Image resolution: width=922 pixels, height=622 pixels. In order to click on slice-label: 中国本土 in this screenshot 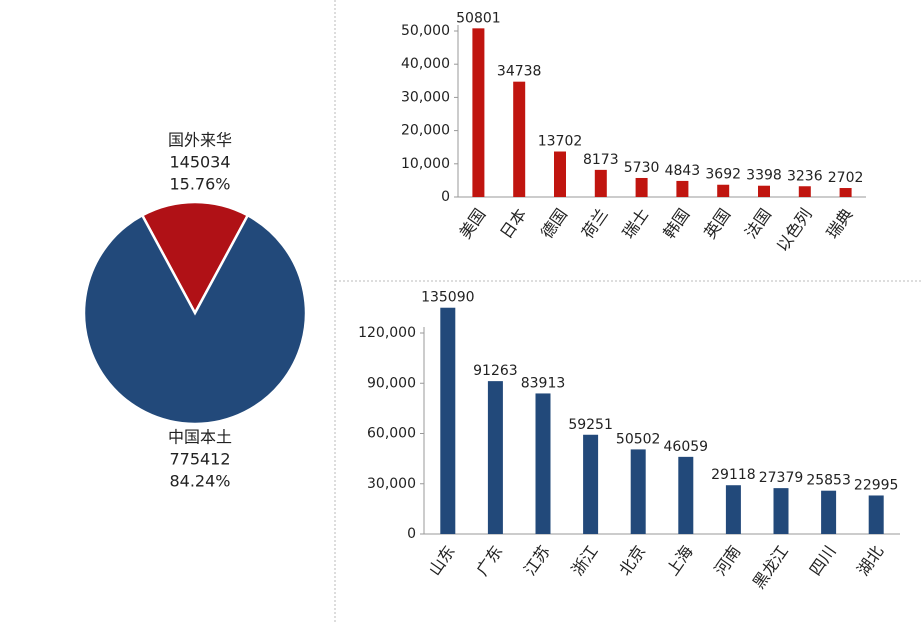, I will do `click(200, 437)`.